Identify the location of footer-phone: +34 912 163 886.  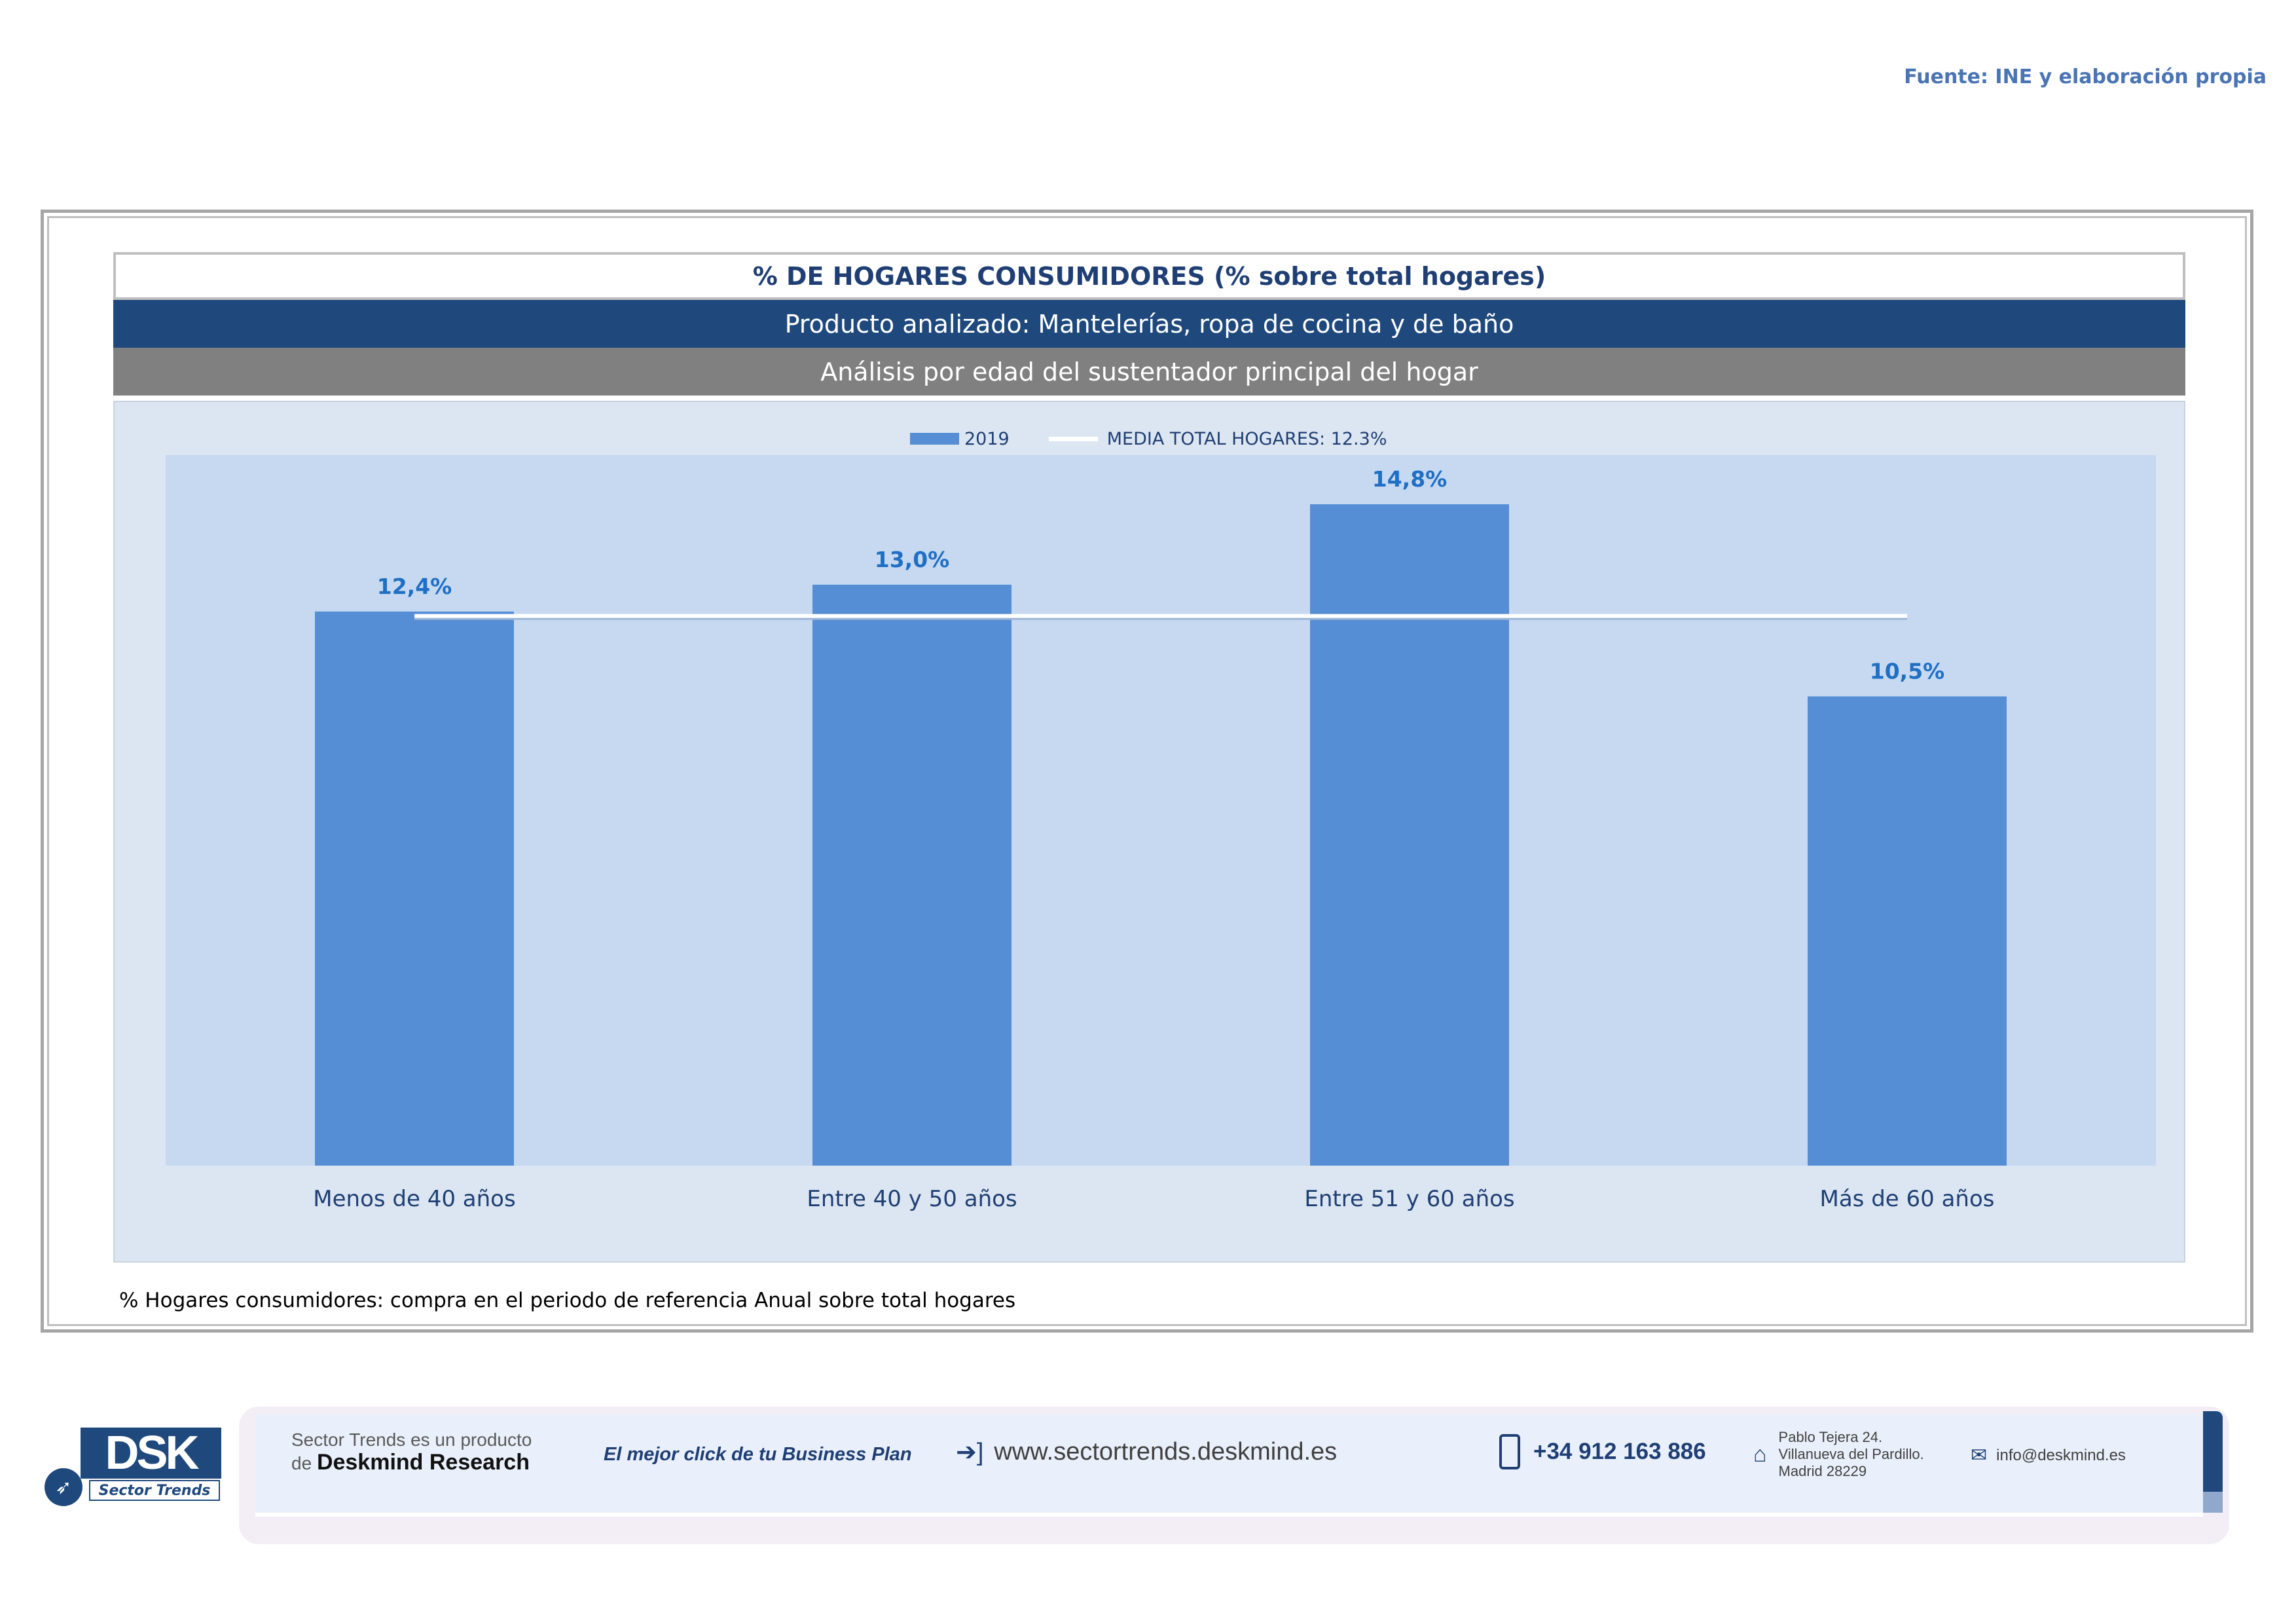
(1602, 1451).